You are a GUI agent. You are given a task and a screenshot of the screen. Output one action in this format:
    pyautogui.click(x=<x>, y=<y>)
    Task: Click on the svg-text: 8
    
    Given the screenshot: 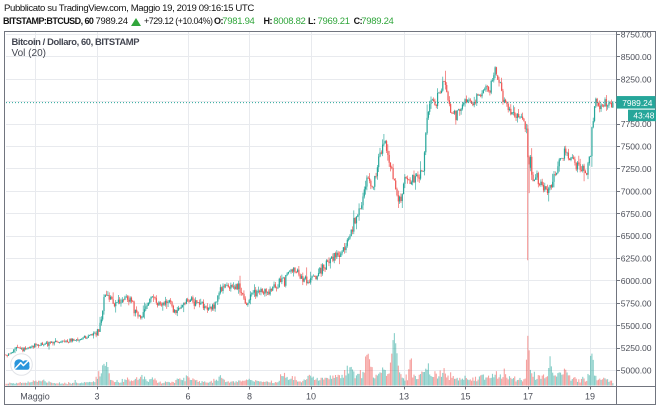 What is the action you would take?
    pyautogui.click(x=249, y=397)
    